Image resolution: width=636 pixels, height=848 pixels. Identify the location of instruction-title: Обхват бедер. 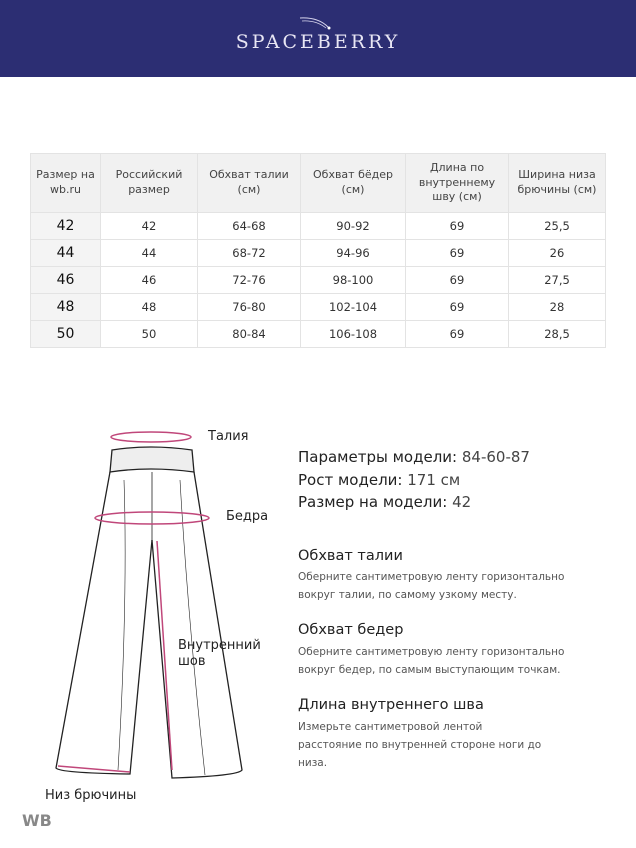
(351, 630).